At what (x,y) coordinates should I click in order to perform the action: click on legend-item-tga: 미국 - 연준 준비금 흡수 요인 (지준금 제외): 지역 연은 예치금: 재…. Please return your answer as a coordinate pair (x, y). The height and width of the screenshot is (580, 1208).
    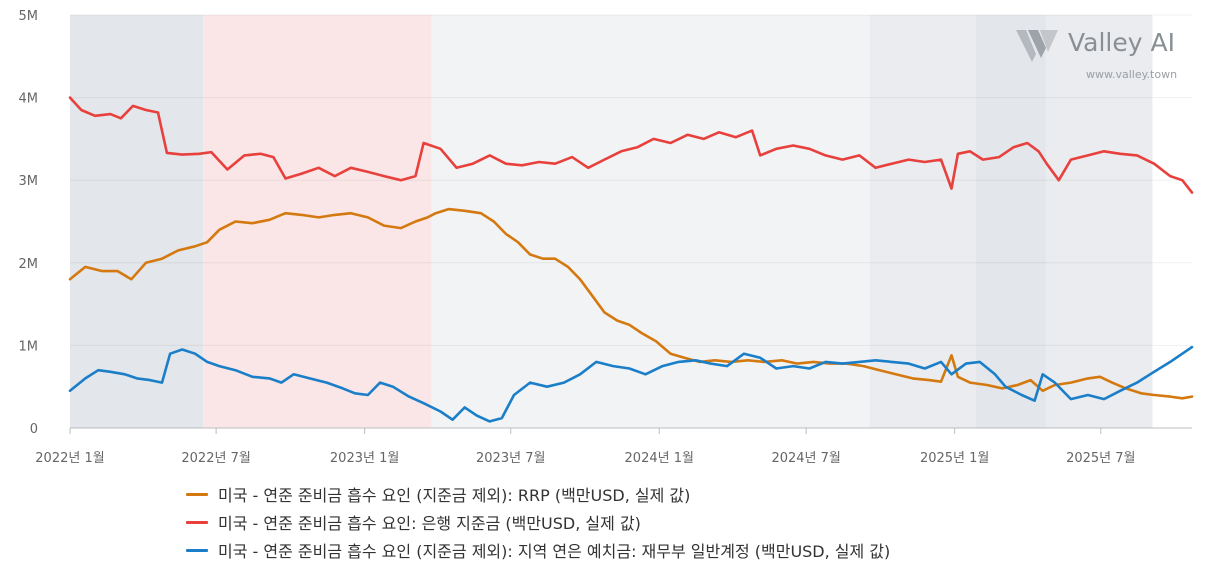
    Looking at the image, I should click on (538, 550).